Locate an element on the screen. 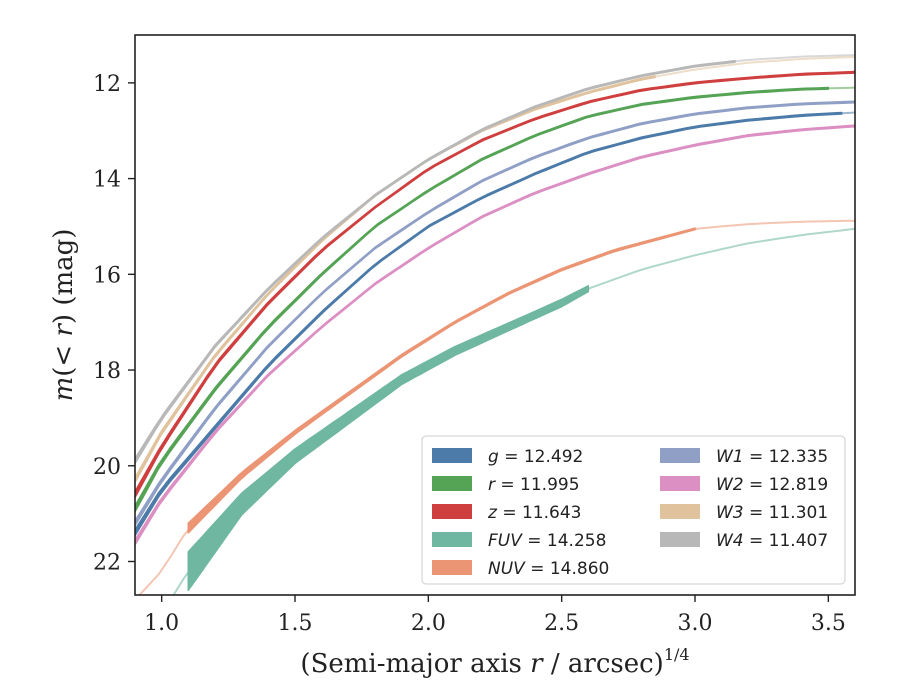 The width and height of the screenshot is (900, 700). legend-box is located at coordinates (633, 510).